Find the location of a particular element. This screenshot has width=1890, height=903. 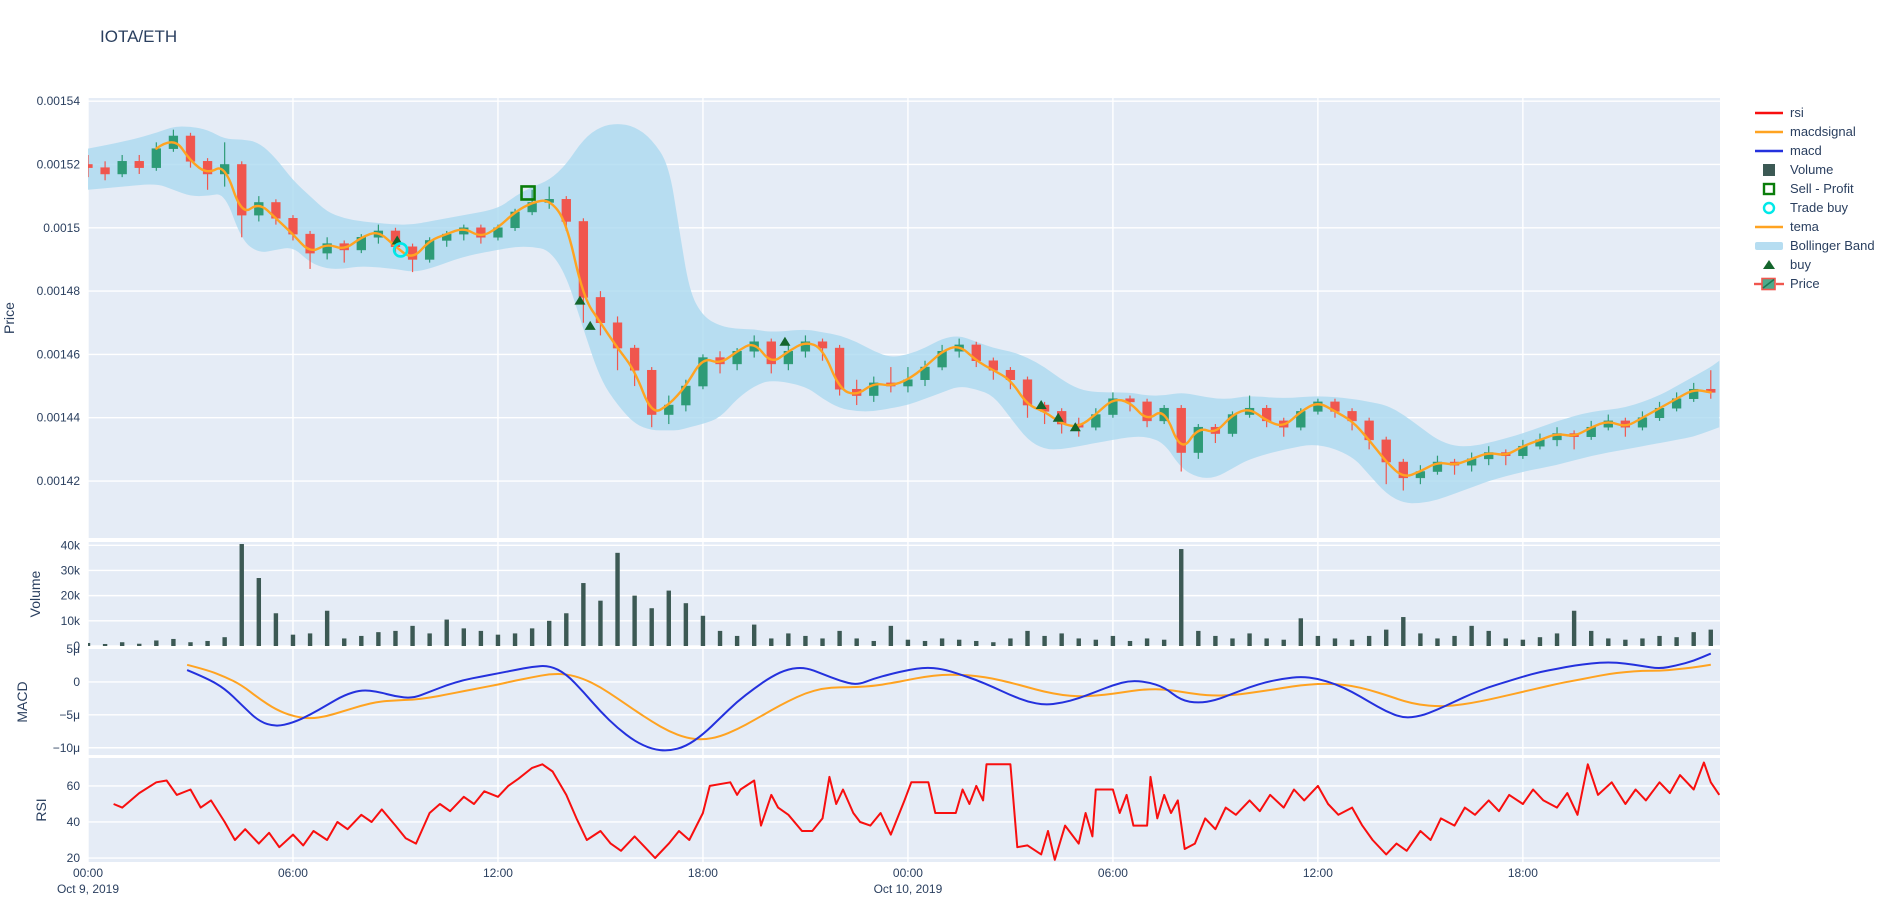

panel-bg-volume is located at coordinates (904, 594).